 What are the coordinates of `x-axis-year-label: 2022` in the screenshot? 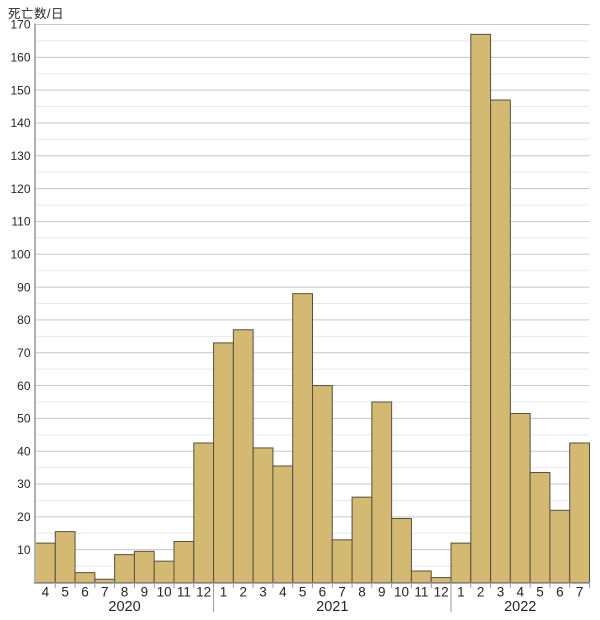 It's located at (520, 607).